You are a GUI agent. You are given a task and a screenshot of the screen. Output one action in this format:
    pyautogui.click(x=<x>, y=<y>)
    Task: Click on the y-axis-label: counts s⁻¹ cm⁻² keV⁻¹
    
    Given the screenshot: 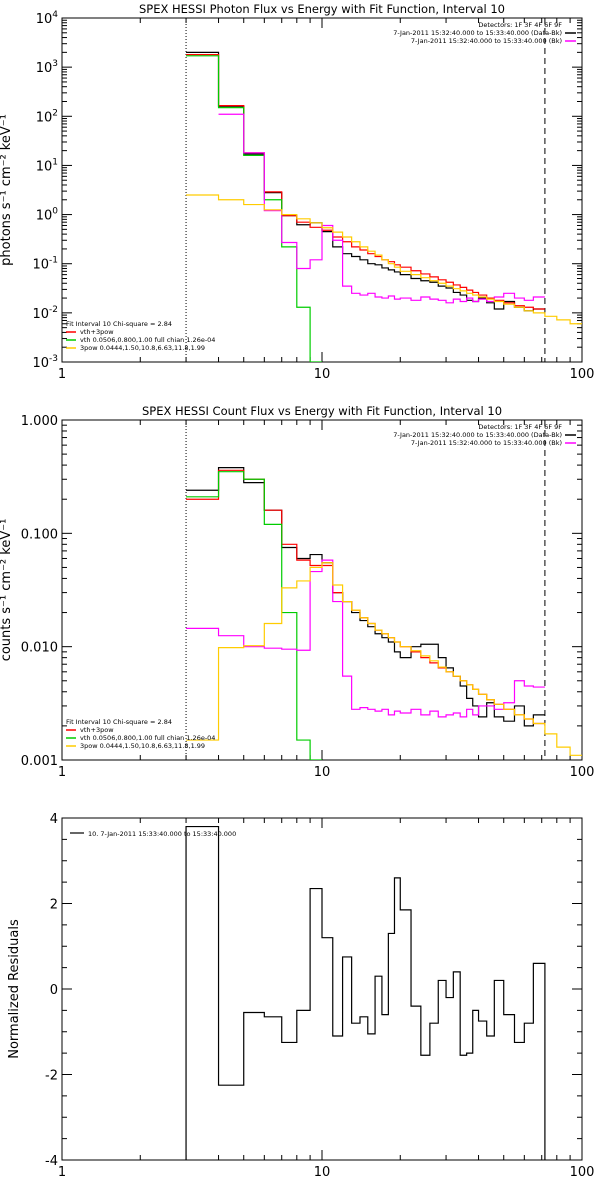 What is the action you would take?
    pyautogui.click(x=7, y=590)
    